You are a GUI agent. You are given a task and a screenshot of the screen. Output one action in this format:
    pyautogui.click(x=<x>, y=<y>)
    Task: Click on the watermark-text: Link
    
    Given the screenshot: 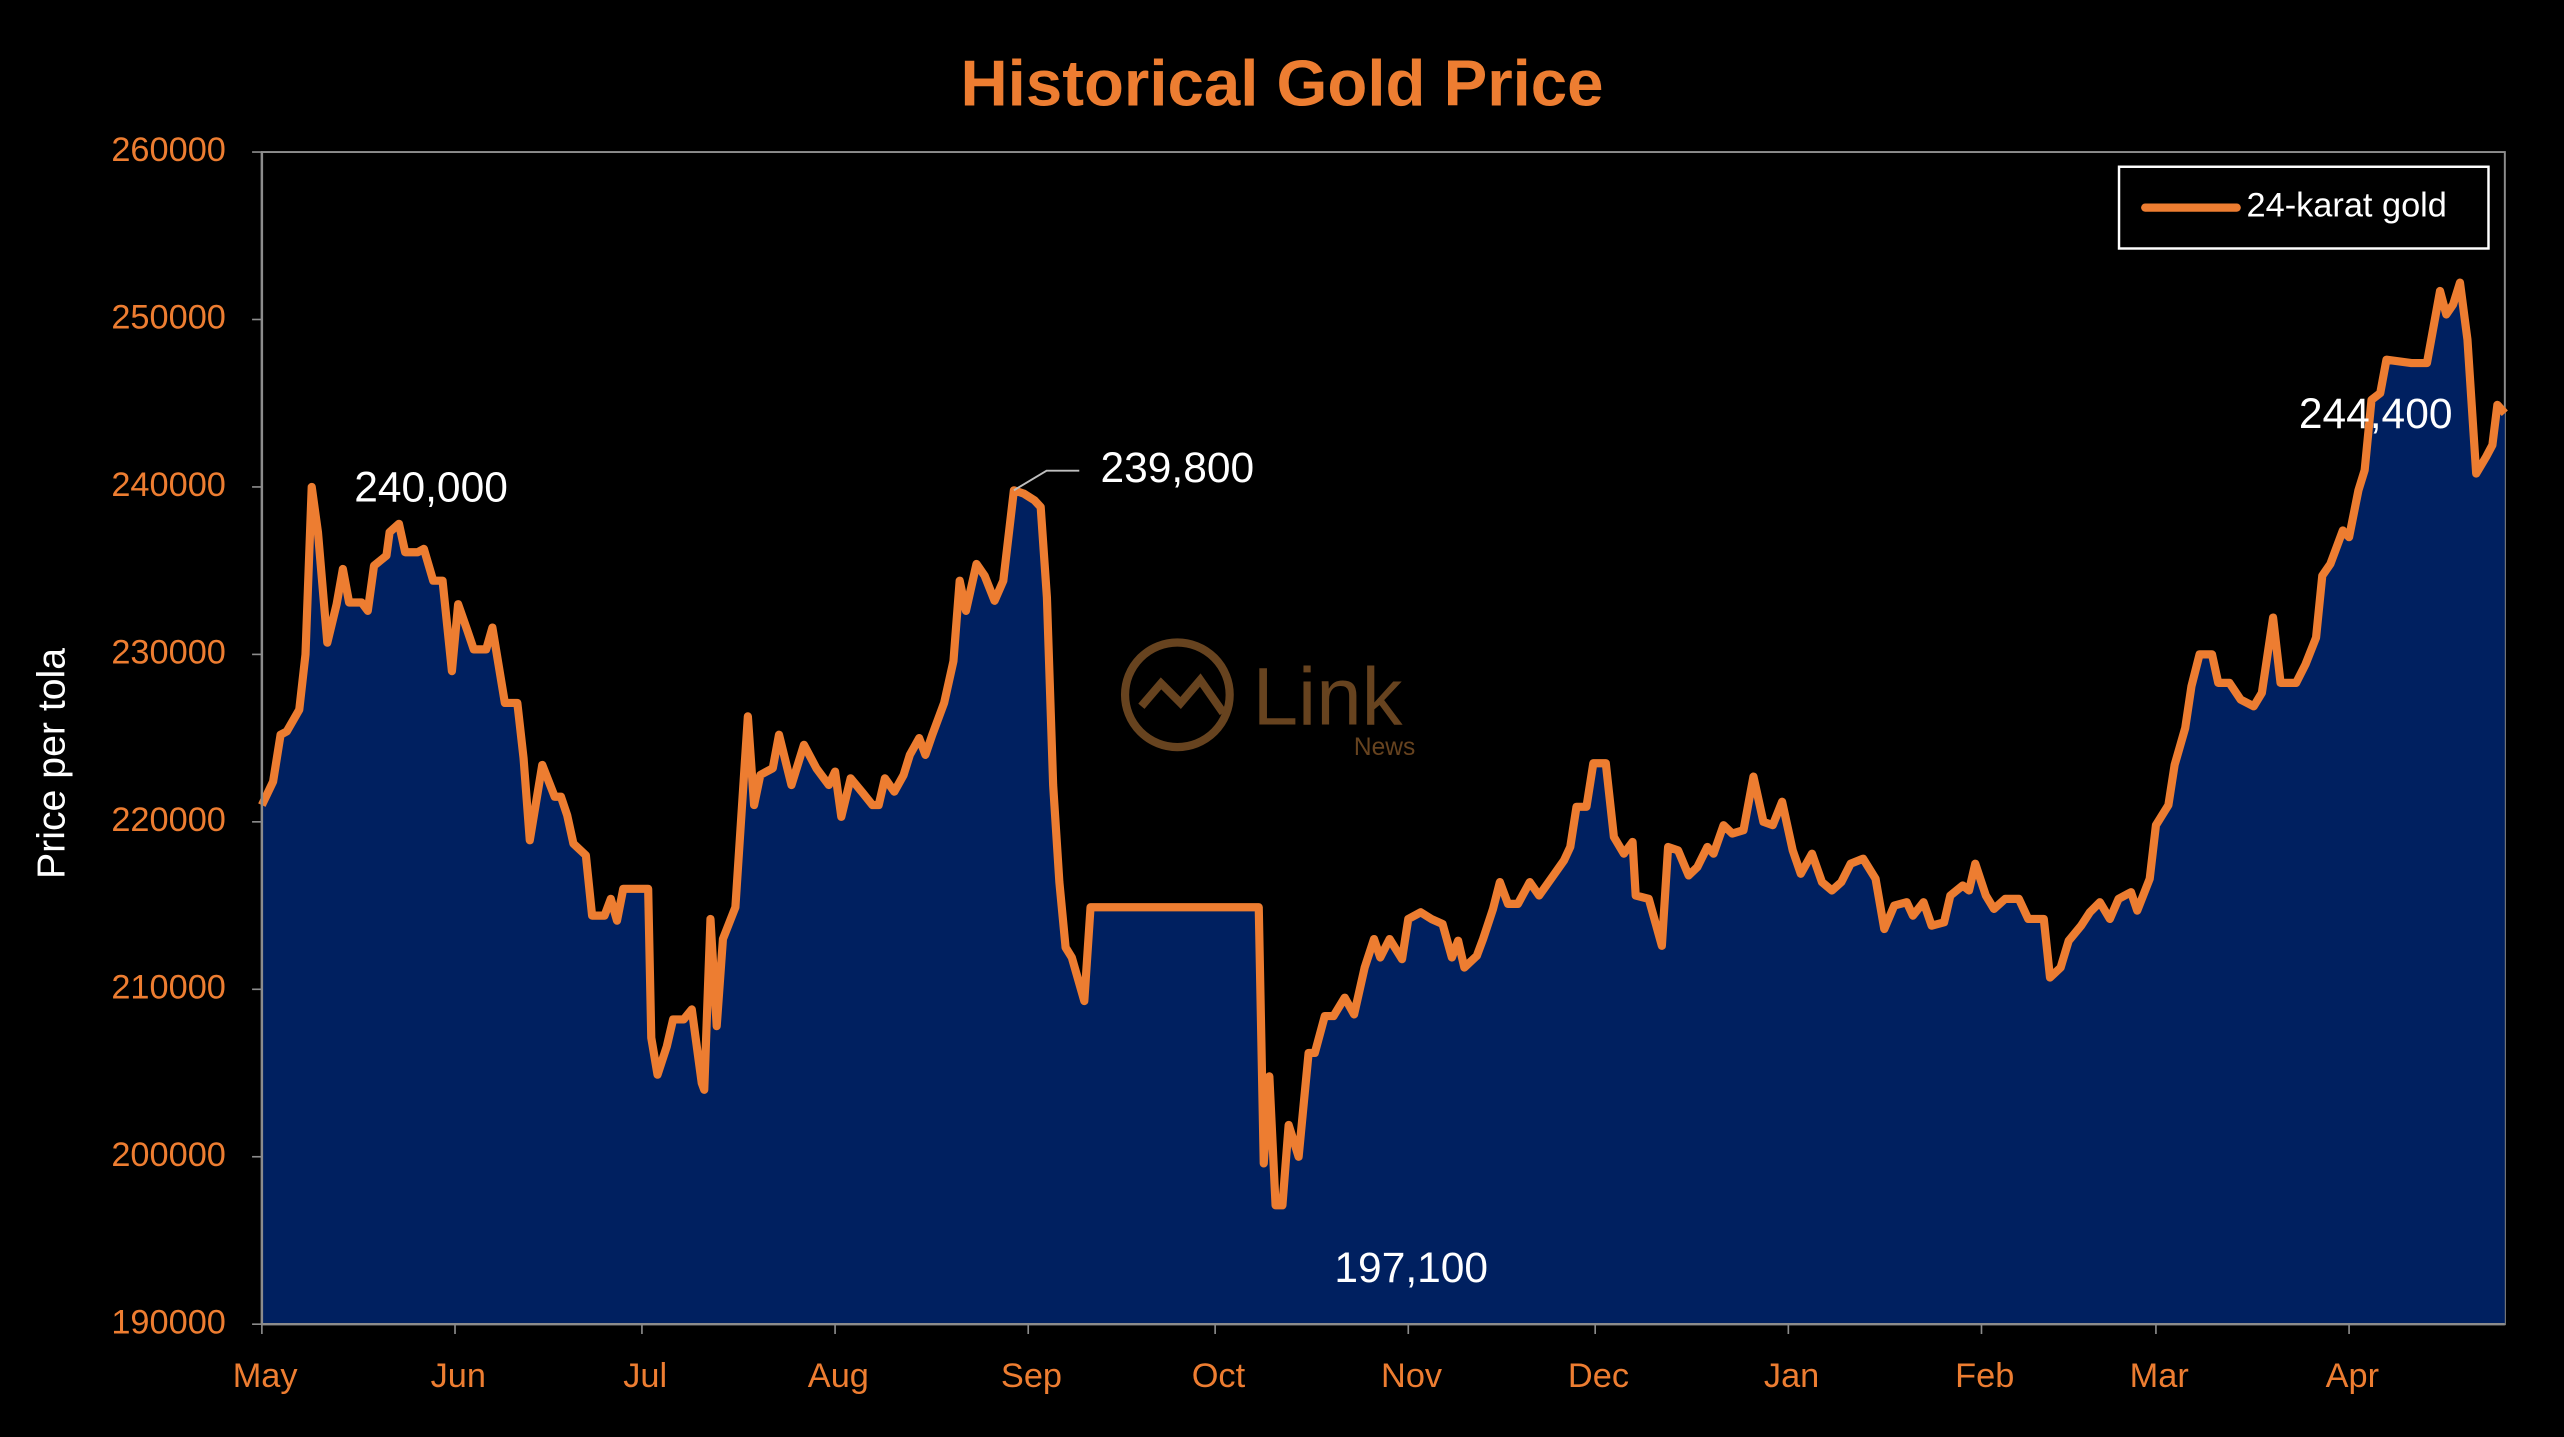 What is the action you would take?
    pyautogui.click(x=1328, y=697)
    